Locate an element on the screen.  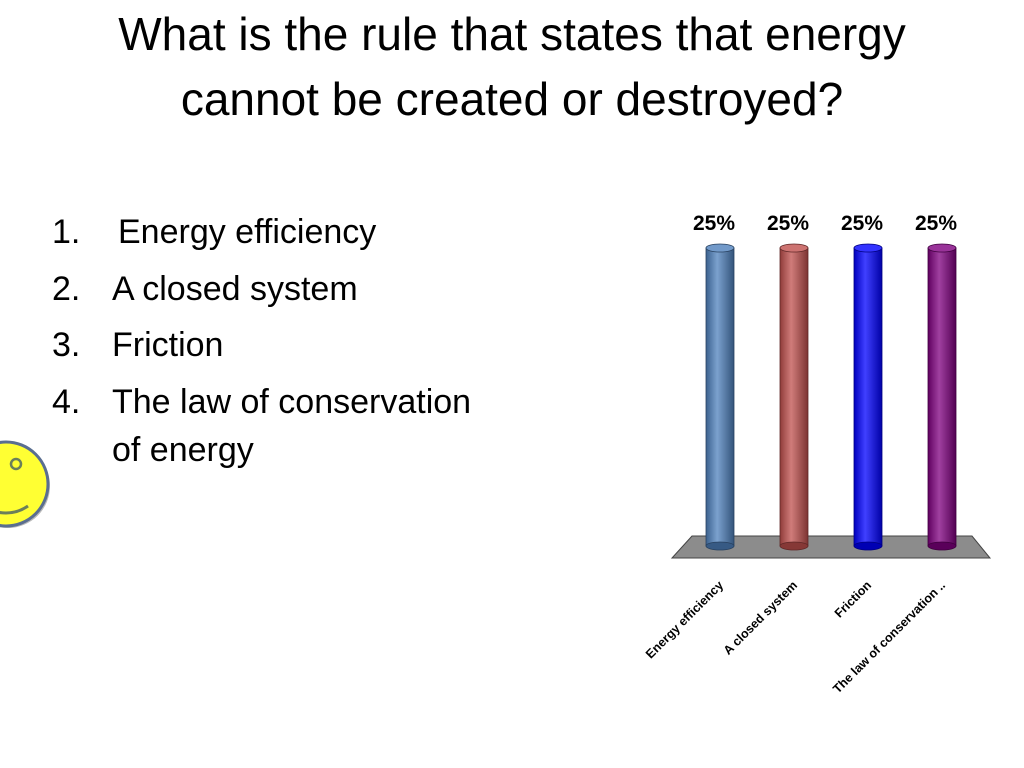
answer-item-1: 1. Energy efficiency is located at coordinates (262, 232).